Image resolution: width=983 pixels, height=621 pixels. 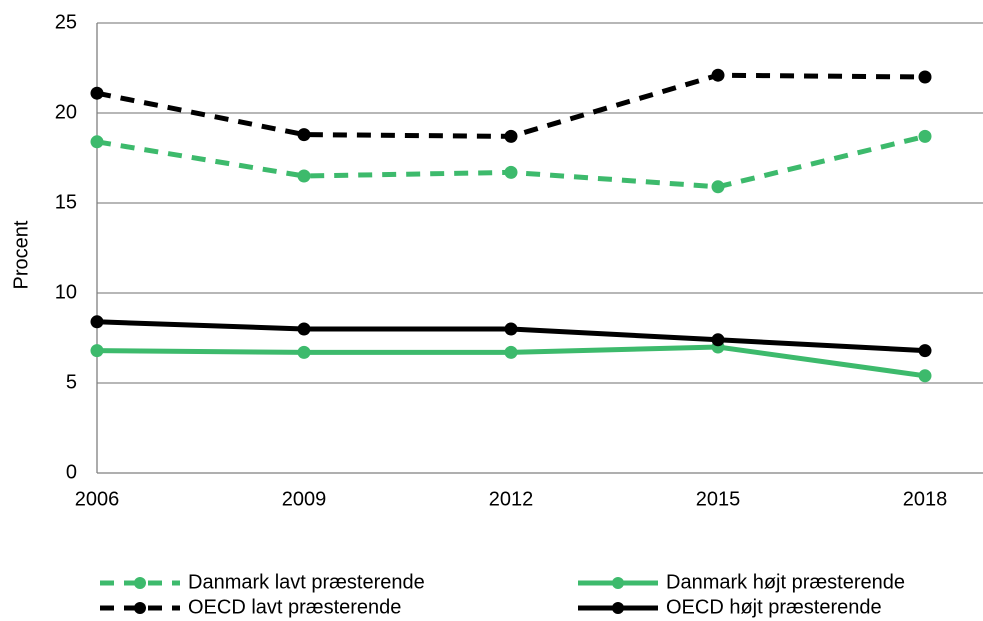 What do you see at coordinates (71, 382) in the screenshot?
I see `y-tick-label: 5` at bounding box center [71, 382].